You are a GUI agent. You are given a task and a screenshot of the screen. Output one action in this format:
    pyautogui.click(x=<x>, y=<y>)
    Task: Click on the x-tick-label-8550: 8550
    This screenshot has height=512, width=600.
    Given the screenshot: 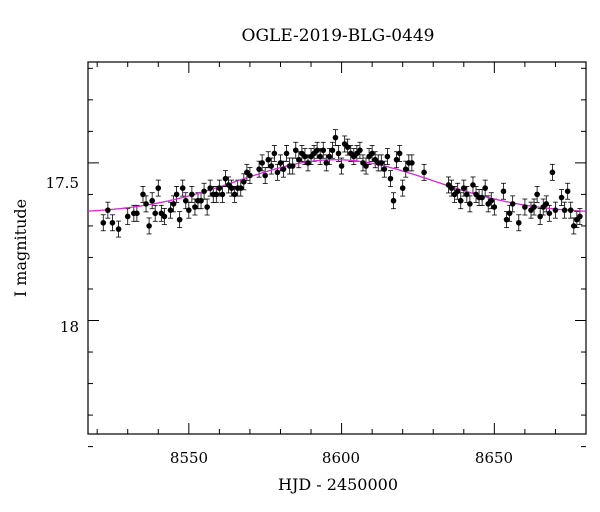 What is the action you would take?
    pyautogui.click(x=189, y=458)
    